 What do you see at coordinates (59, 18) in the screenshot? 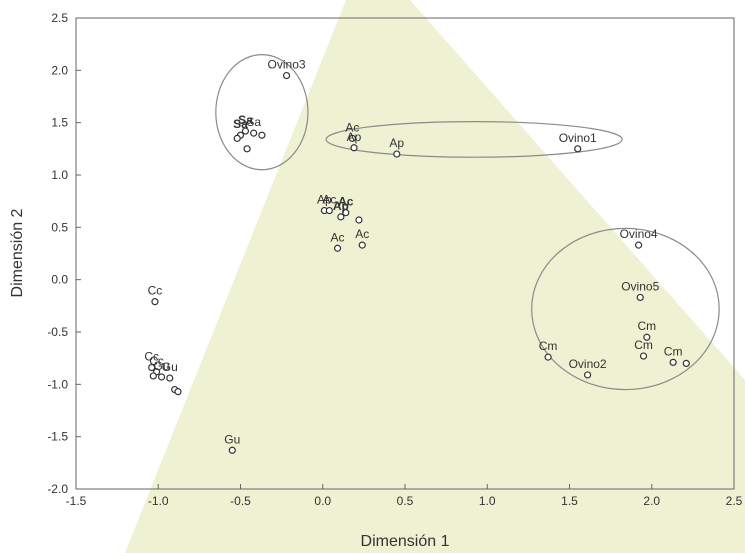
I see `y-tick-label: 2.5` at bounding box center [59, 18].